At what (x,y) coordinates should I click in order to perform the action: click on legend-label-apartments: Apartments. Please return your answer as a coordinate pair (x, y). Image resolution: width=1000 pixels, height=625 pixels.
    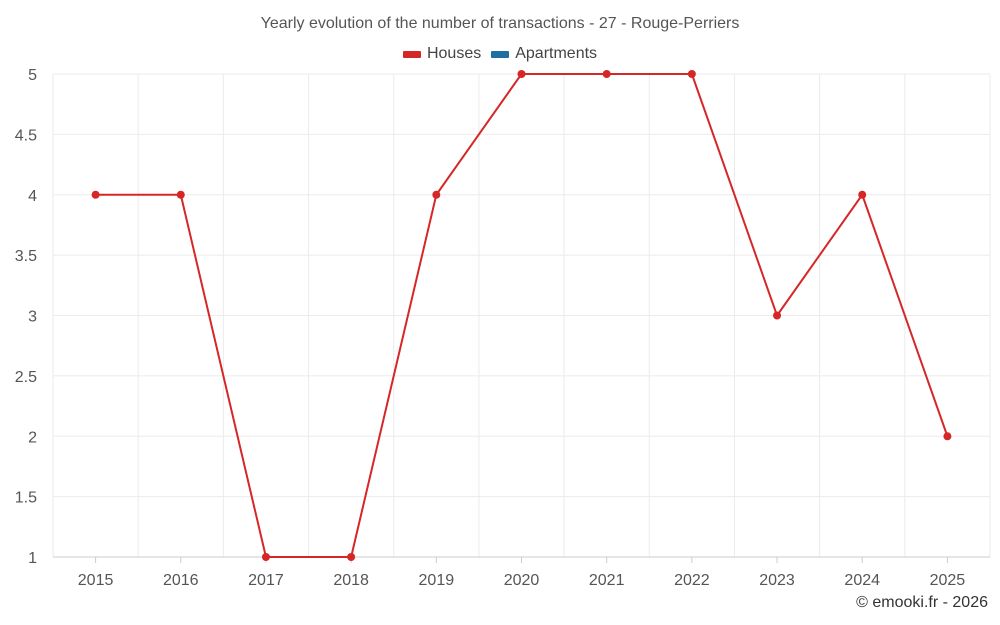
    Looking at the image, I should click on (556, 53).